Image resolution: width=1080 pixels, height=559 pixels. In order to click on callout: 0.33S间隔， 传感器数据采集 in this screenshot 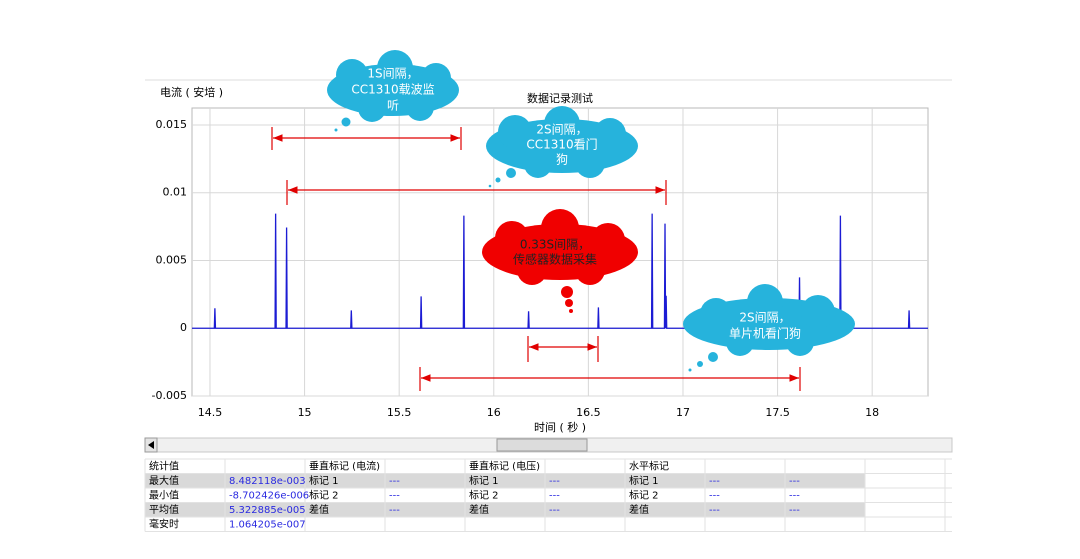, I will do `click(560, 261)`.